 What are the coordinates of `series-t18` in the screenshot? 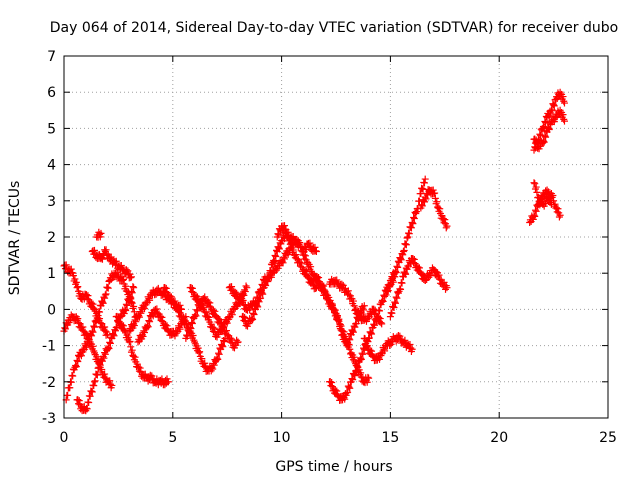 It's located at (355, 301).